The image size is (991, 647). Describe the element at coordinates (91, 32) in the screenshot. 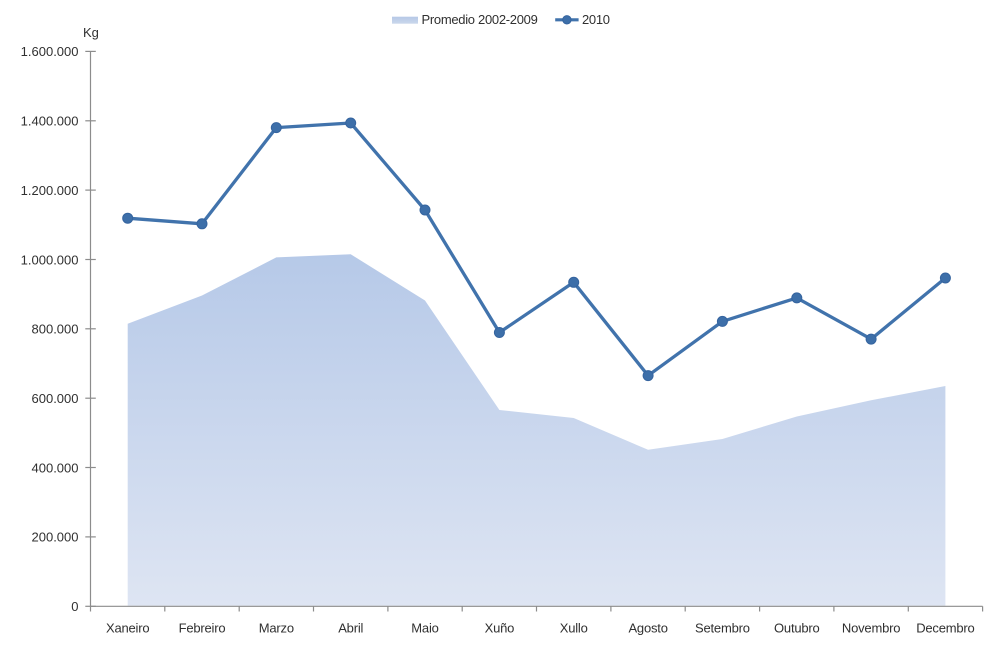

I see `svg-text: Kg` at that location.